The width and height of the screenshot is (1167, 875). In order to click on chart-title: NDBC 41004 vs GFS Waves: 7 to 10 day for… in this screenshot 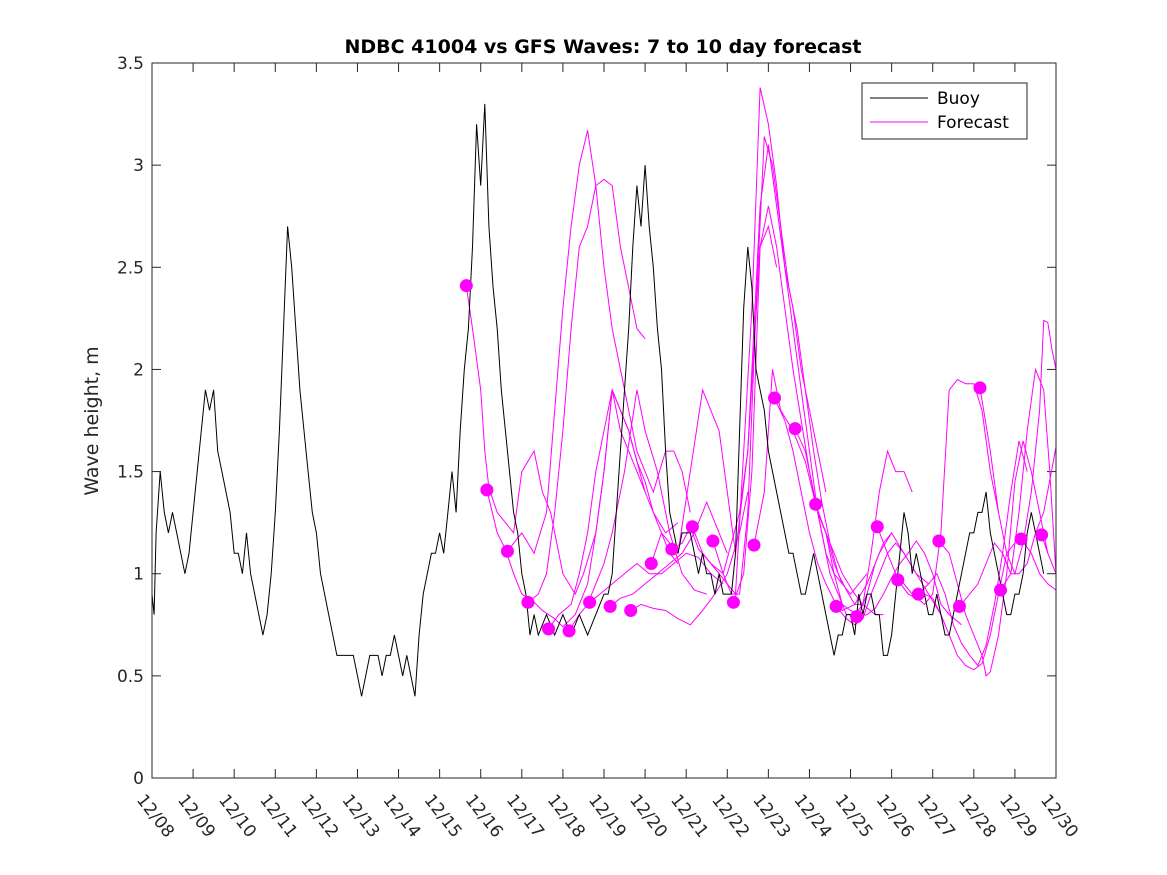, I will do `click(602, 47)`.